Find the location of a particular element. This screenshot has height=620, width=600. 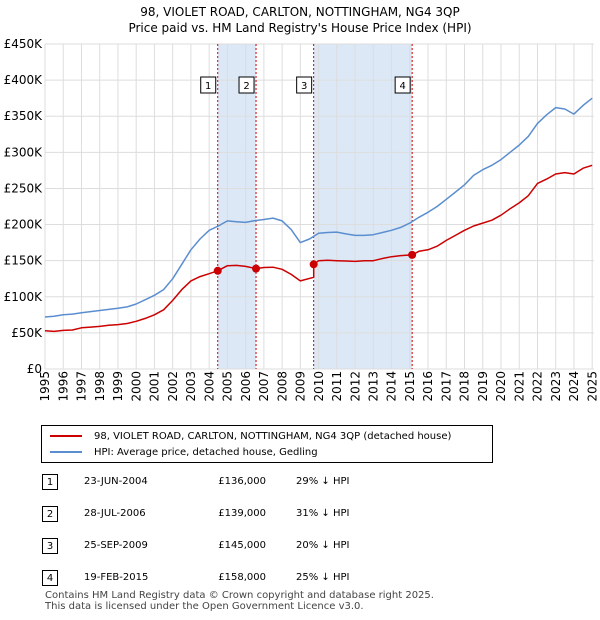

sale-price: £136,000 is located at coordinates (242, 481).